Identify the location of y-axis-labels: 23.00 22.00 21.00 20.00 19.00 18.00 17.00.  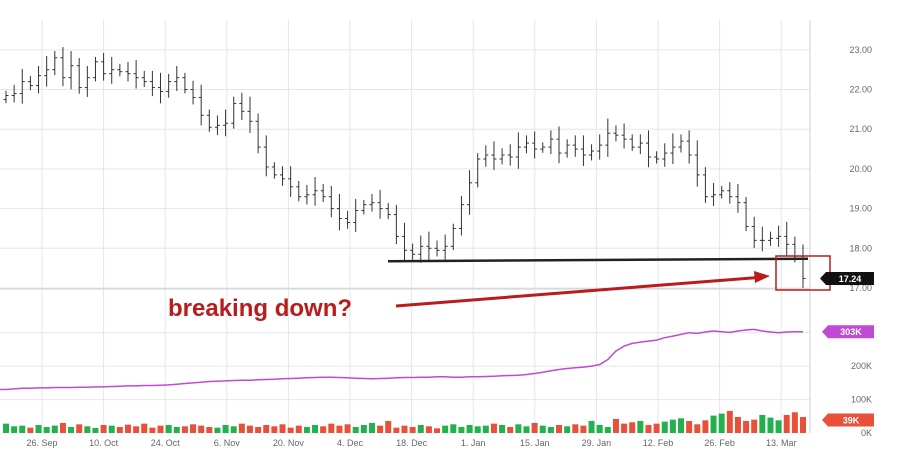
(860, 169).